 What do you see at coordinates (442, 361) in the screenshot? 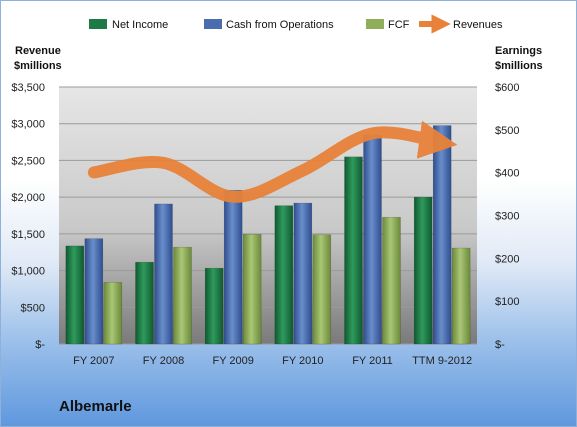
I see `x-tick-label: TTM 9-2012` at bounding box center [442, 361].